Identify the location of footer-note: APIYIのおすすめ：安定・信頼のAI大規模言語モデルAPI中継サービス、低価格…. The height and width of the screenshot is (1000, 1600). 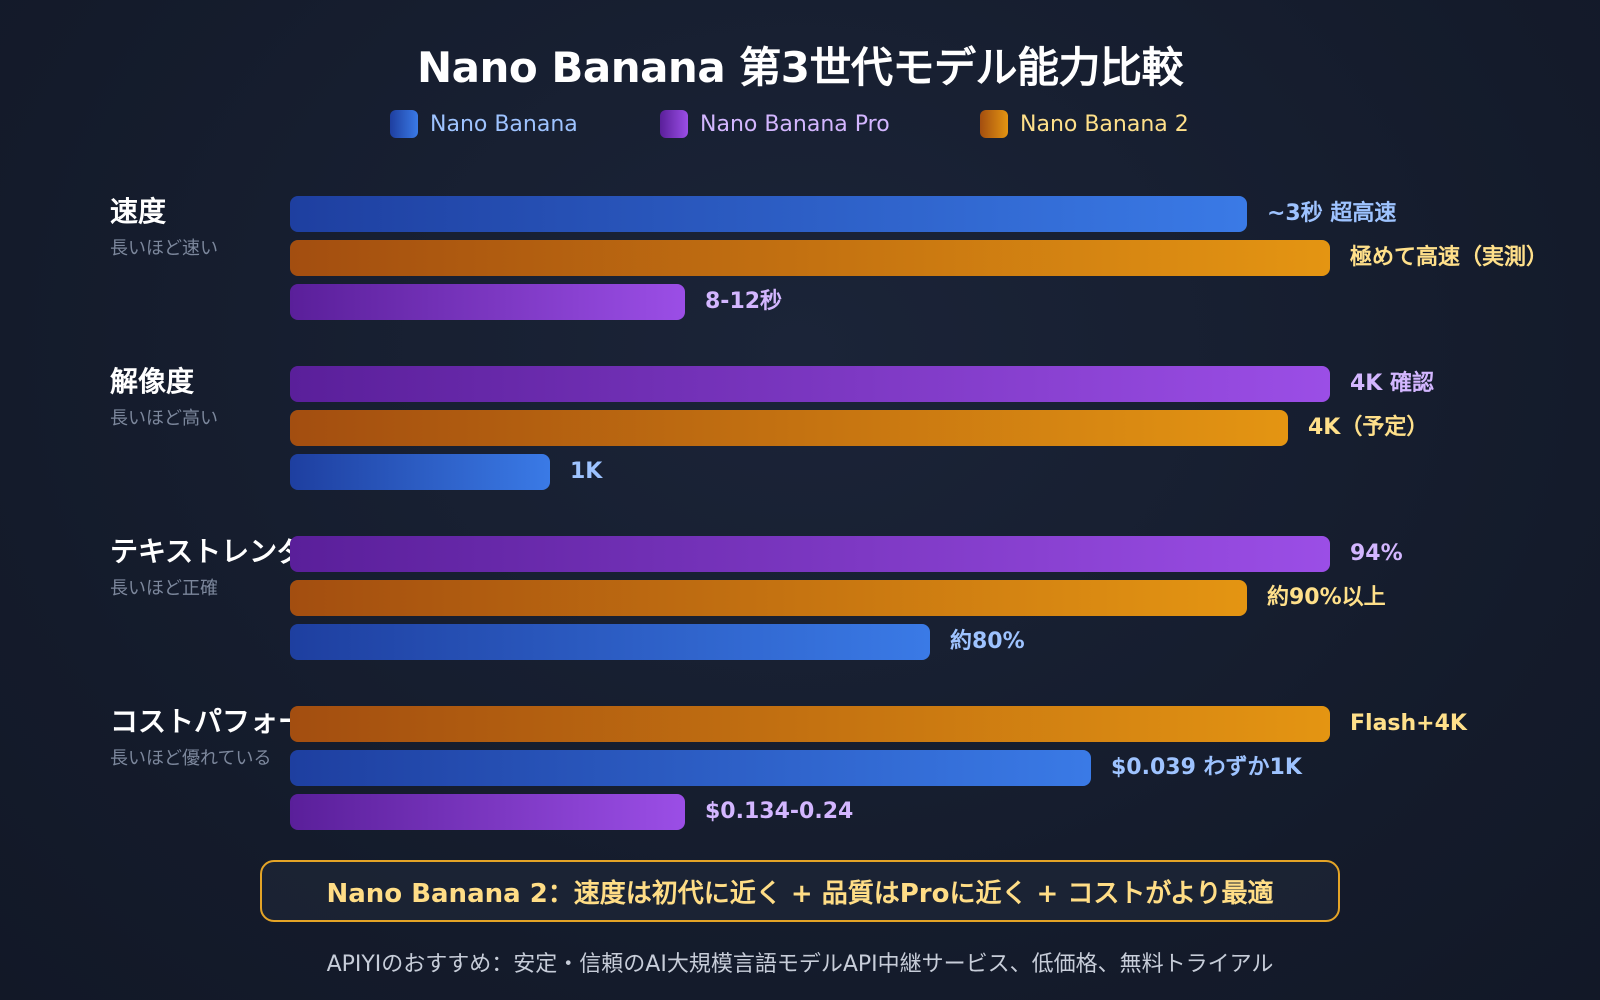
(800, 964).